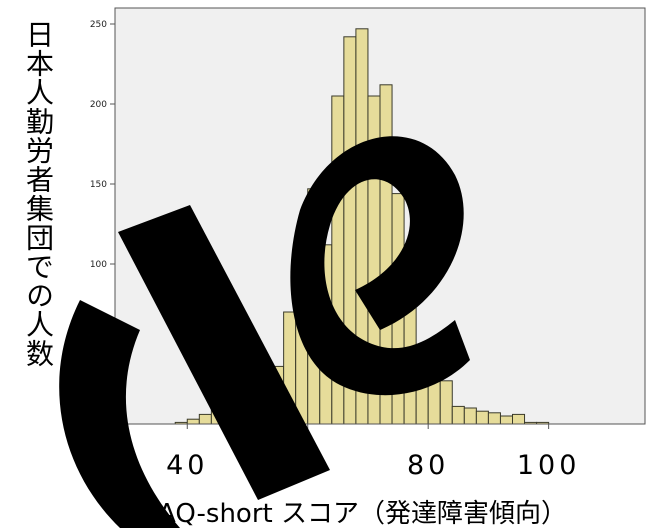 The width and height of the screenshot is (663, 530). I want to click on x-tick-label: 40, so click(187, 465).